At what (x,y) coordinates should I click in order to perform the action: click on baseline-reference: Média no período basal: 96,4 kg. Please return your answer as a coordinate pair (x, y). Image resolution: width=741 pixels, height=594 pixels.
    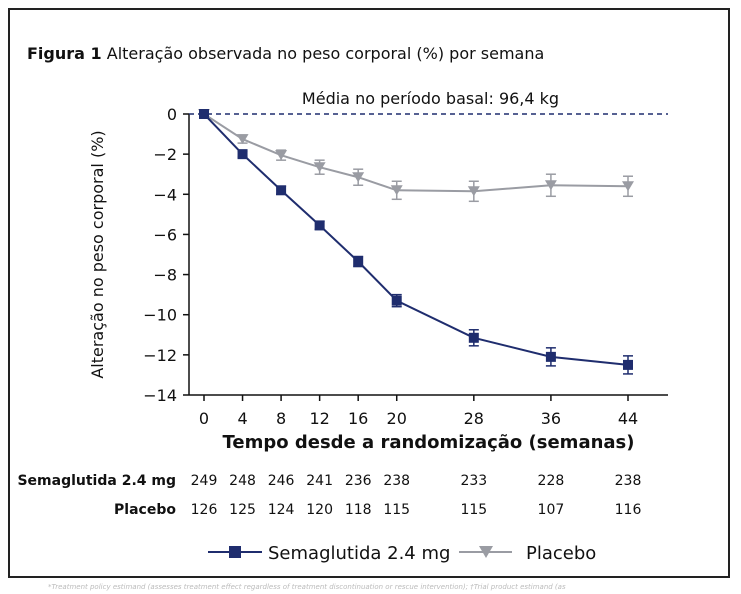
    Looking at the image, I should click on (428, 102).